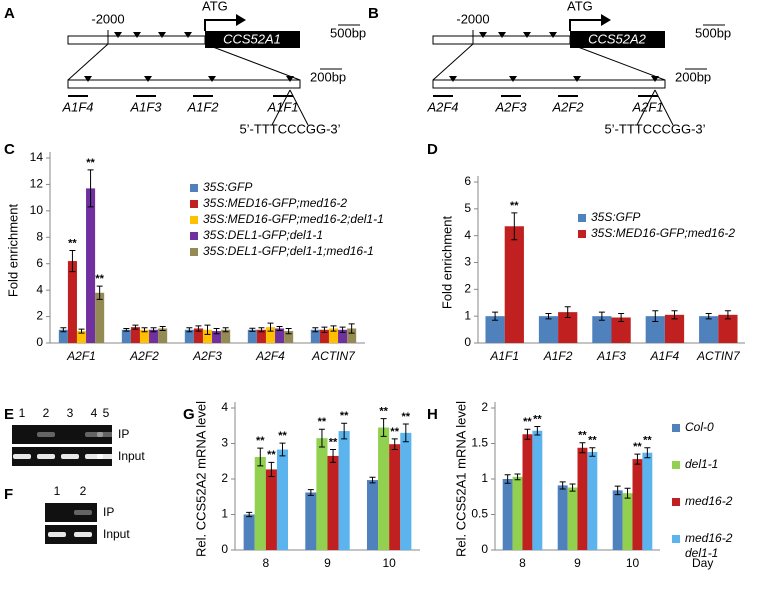  What do you see at coordinates (647, 106) in the screenshot?
I see `fragment-label: A2F1` at bounding box center [647, 106].